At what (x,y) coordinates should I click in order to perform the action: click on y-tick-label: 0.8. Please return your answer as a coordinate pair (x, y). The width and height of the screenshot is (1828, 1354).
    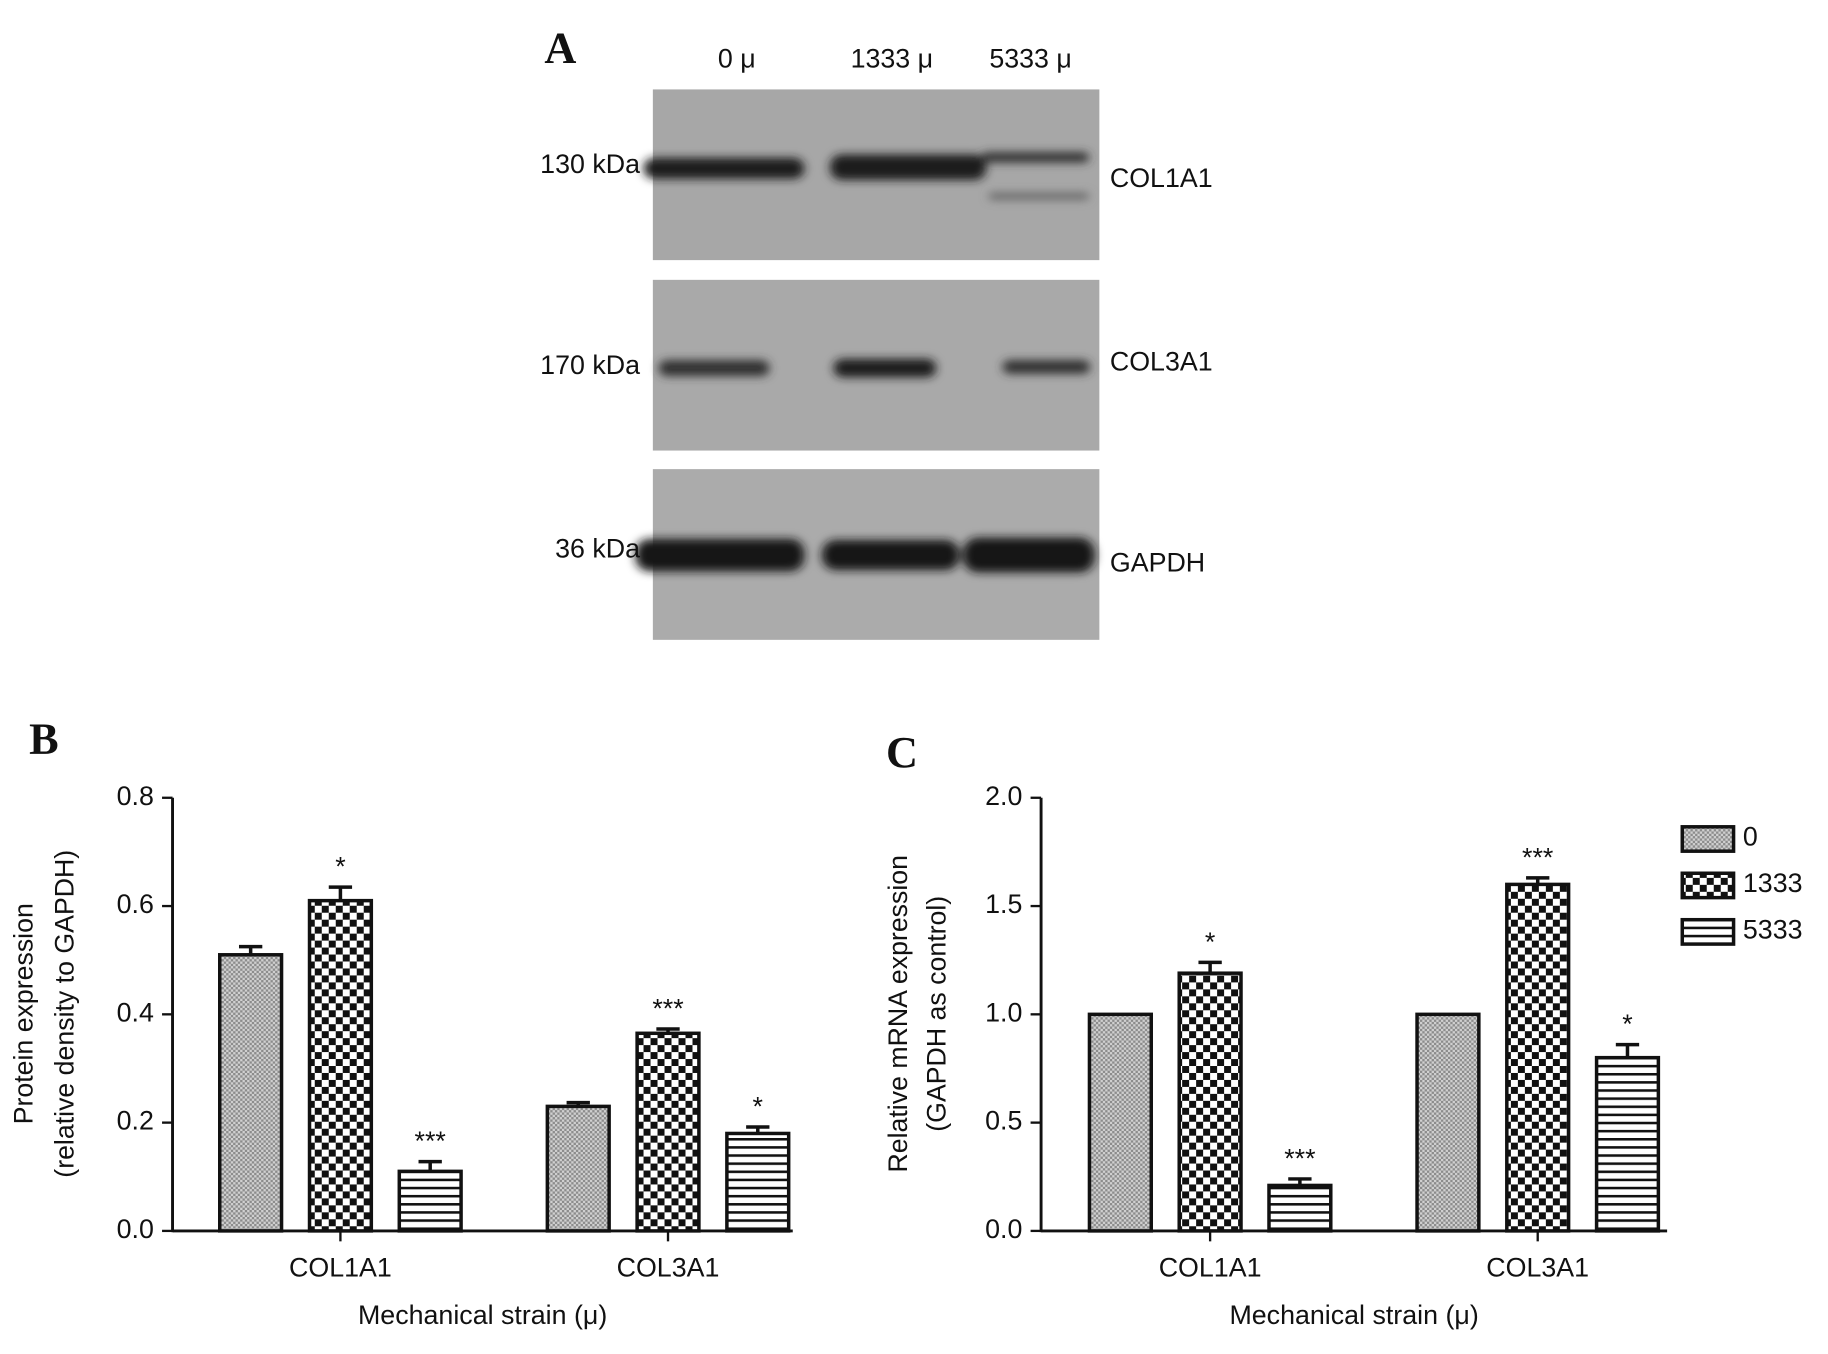
    Looking at the image, I should click on (135, 796).